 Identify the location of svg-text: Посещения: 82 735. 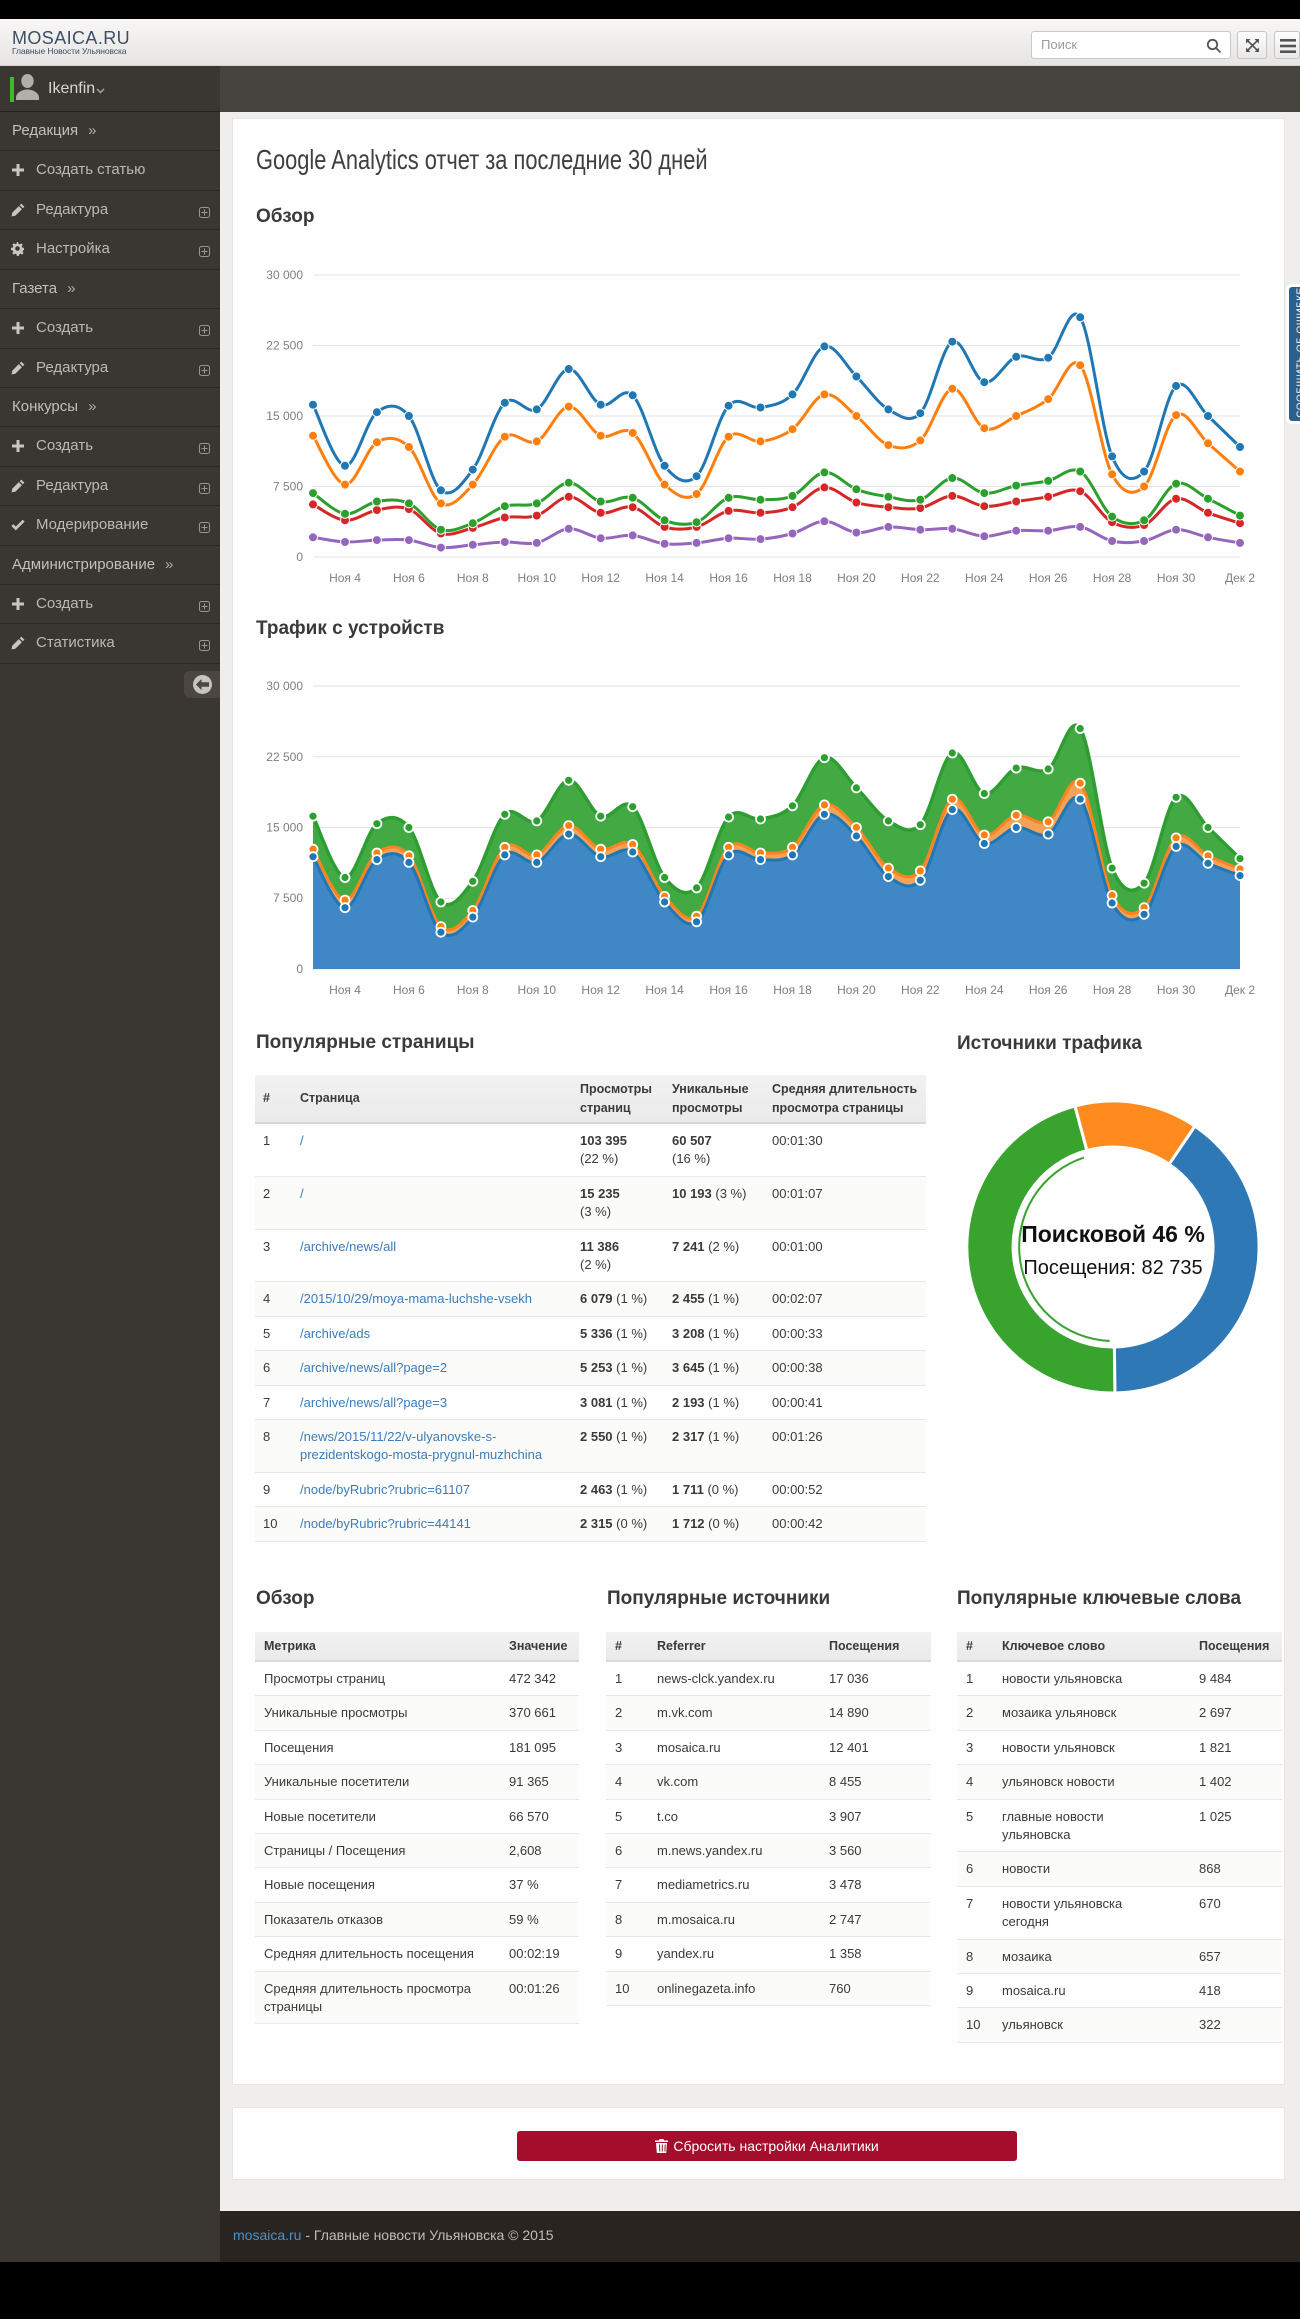
(1112, 1268).